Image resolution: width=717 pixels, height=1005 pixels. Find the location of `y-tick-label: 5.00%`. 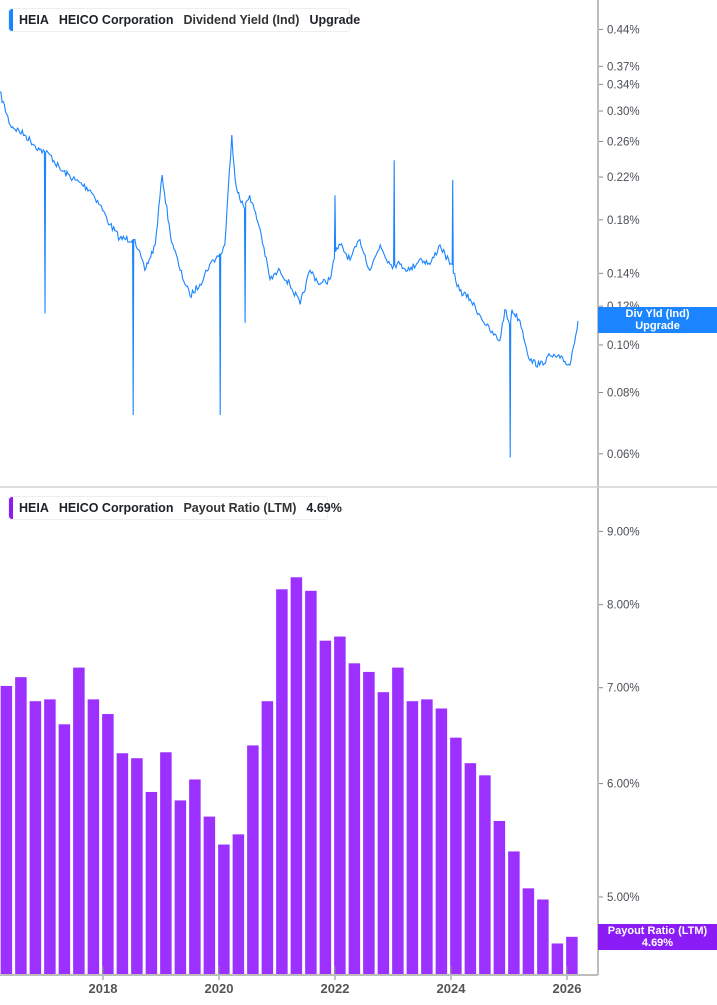

y-tick-label: 5.00% is located at coordinates (623, 898).